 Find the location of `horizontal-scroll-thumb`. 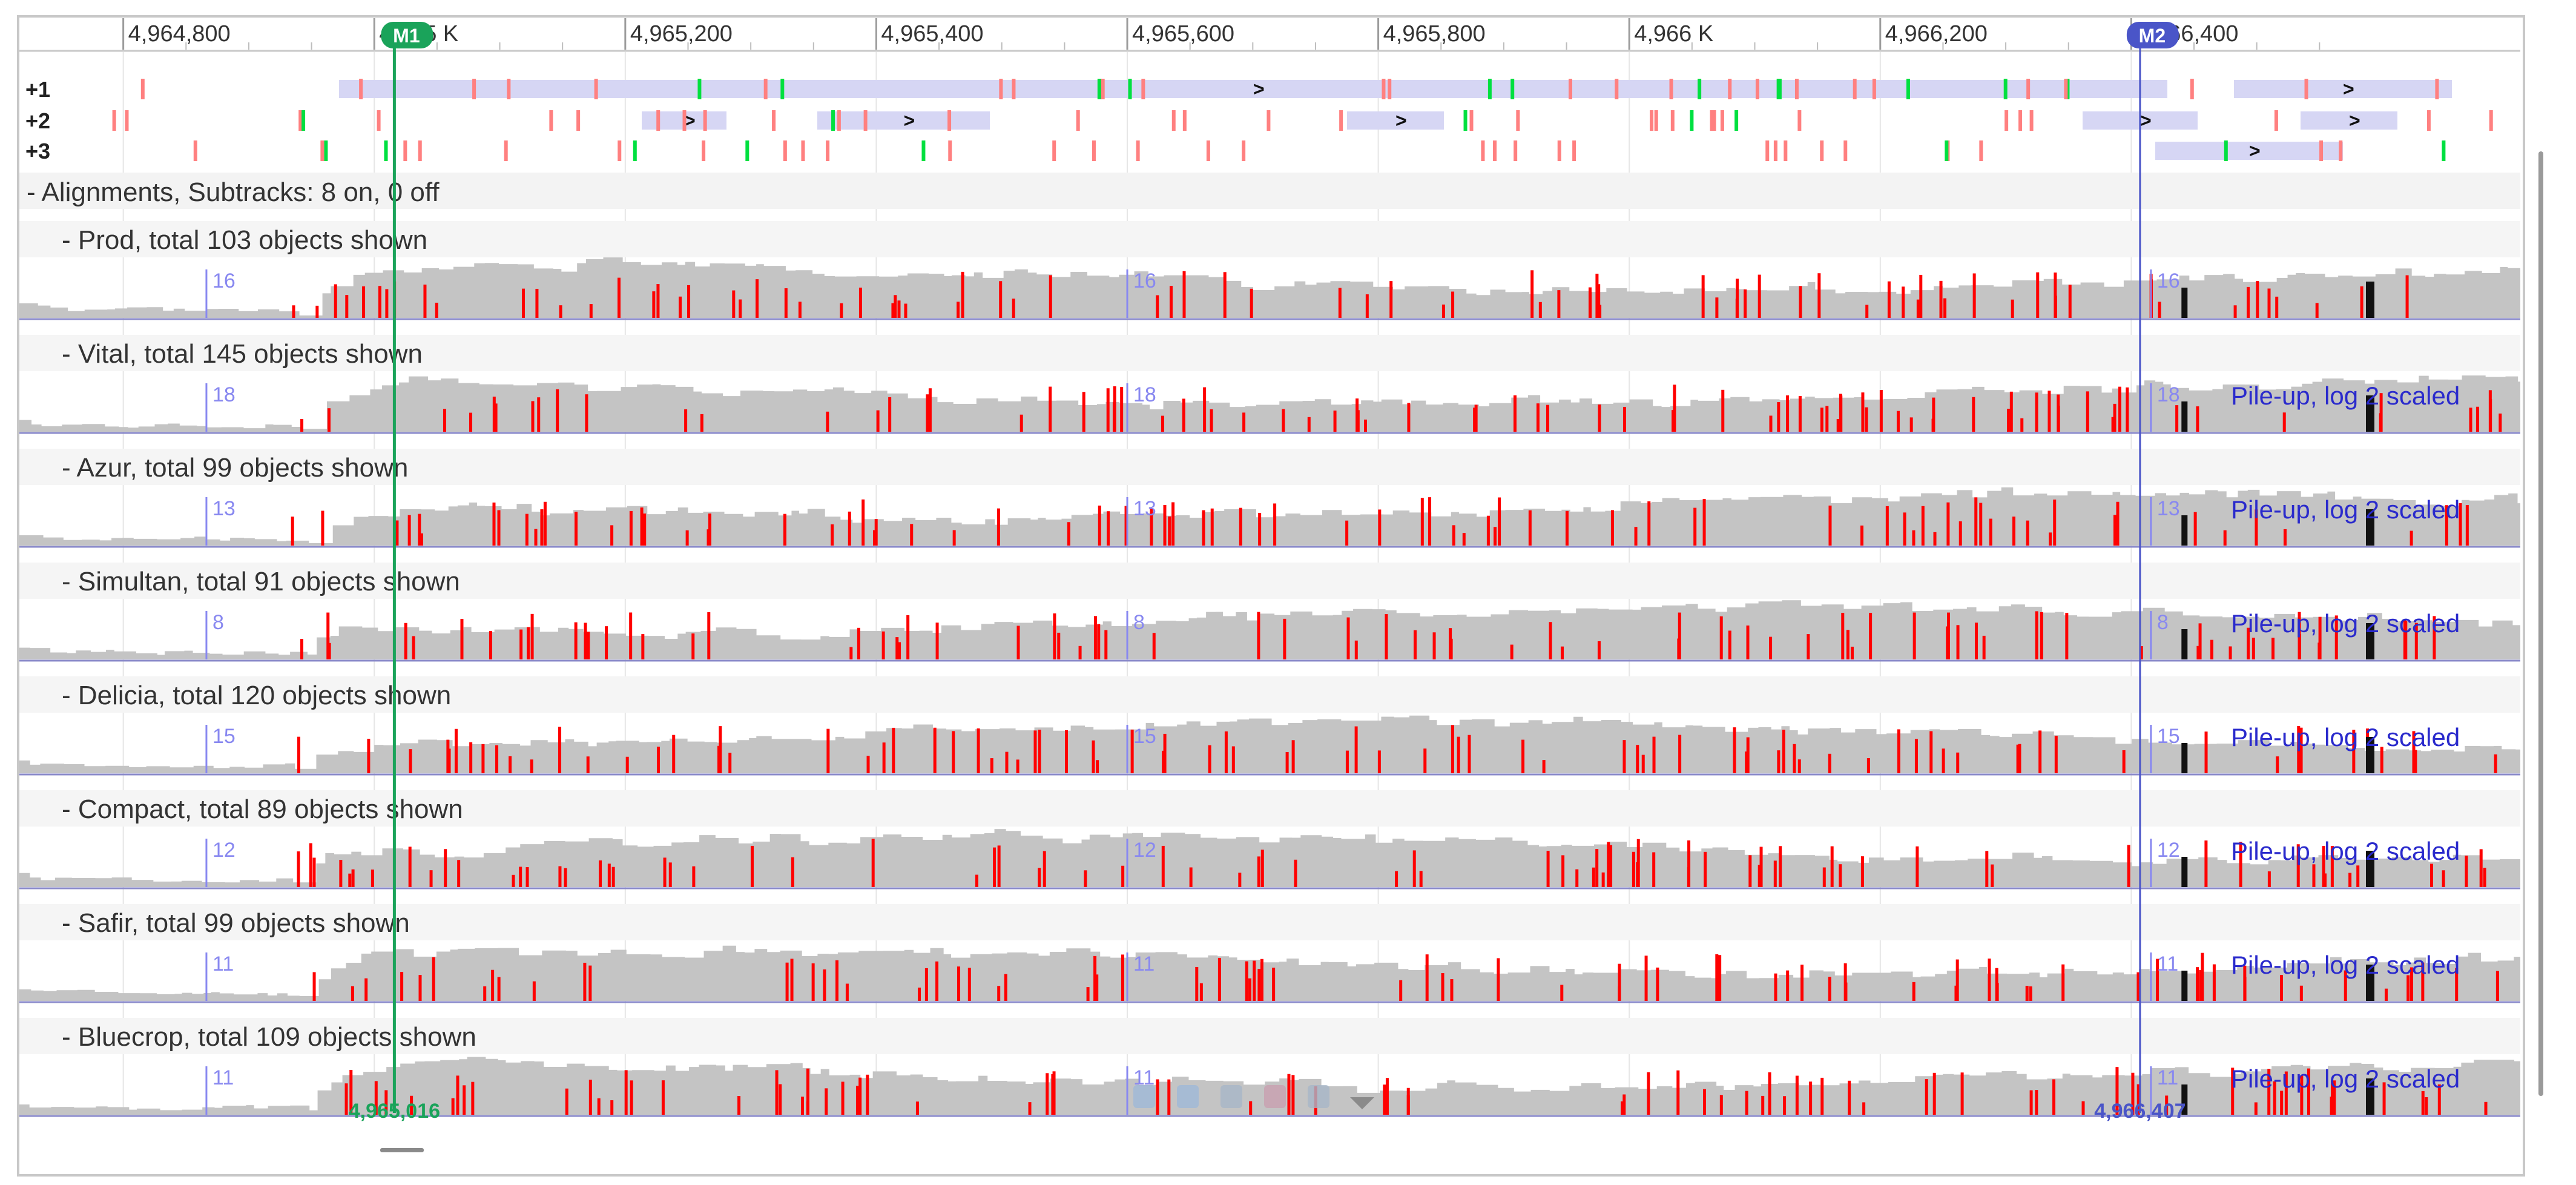

horizontal-scroll-thumb is located at coordinates (402, 1150).